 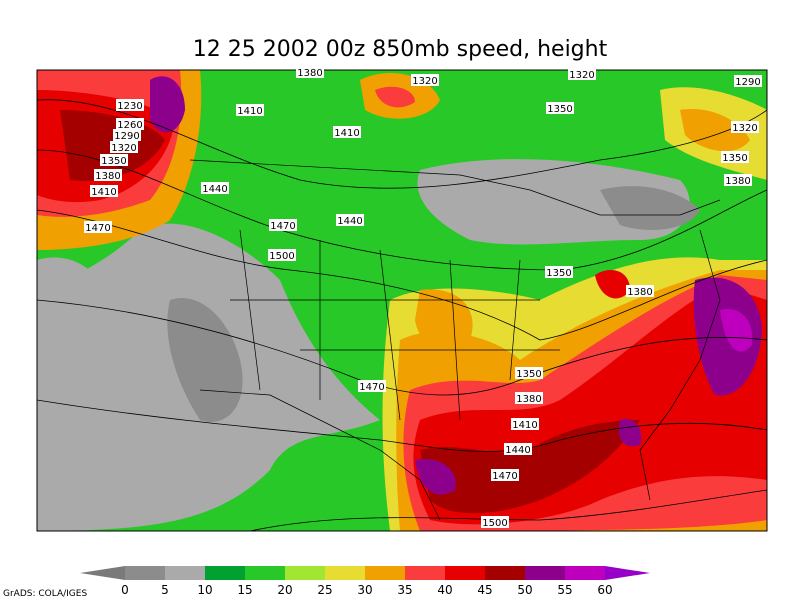 What do you see at coordinates (204, 590) in the screenshot?
I see `colorbar-label: 10` at bounding box center [204, 590].